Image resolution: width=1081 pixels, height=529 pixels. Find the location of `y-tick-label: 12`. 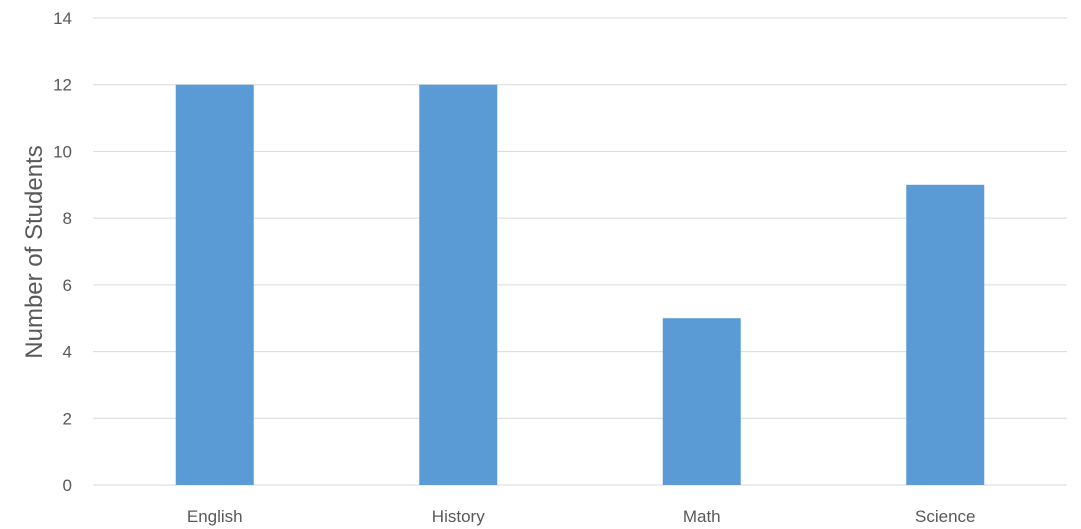

y-tick-label: 12 is located at coordinates (62, 85).